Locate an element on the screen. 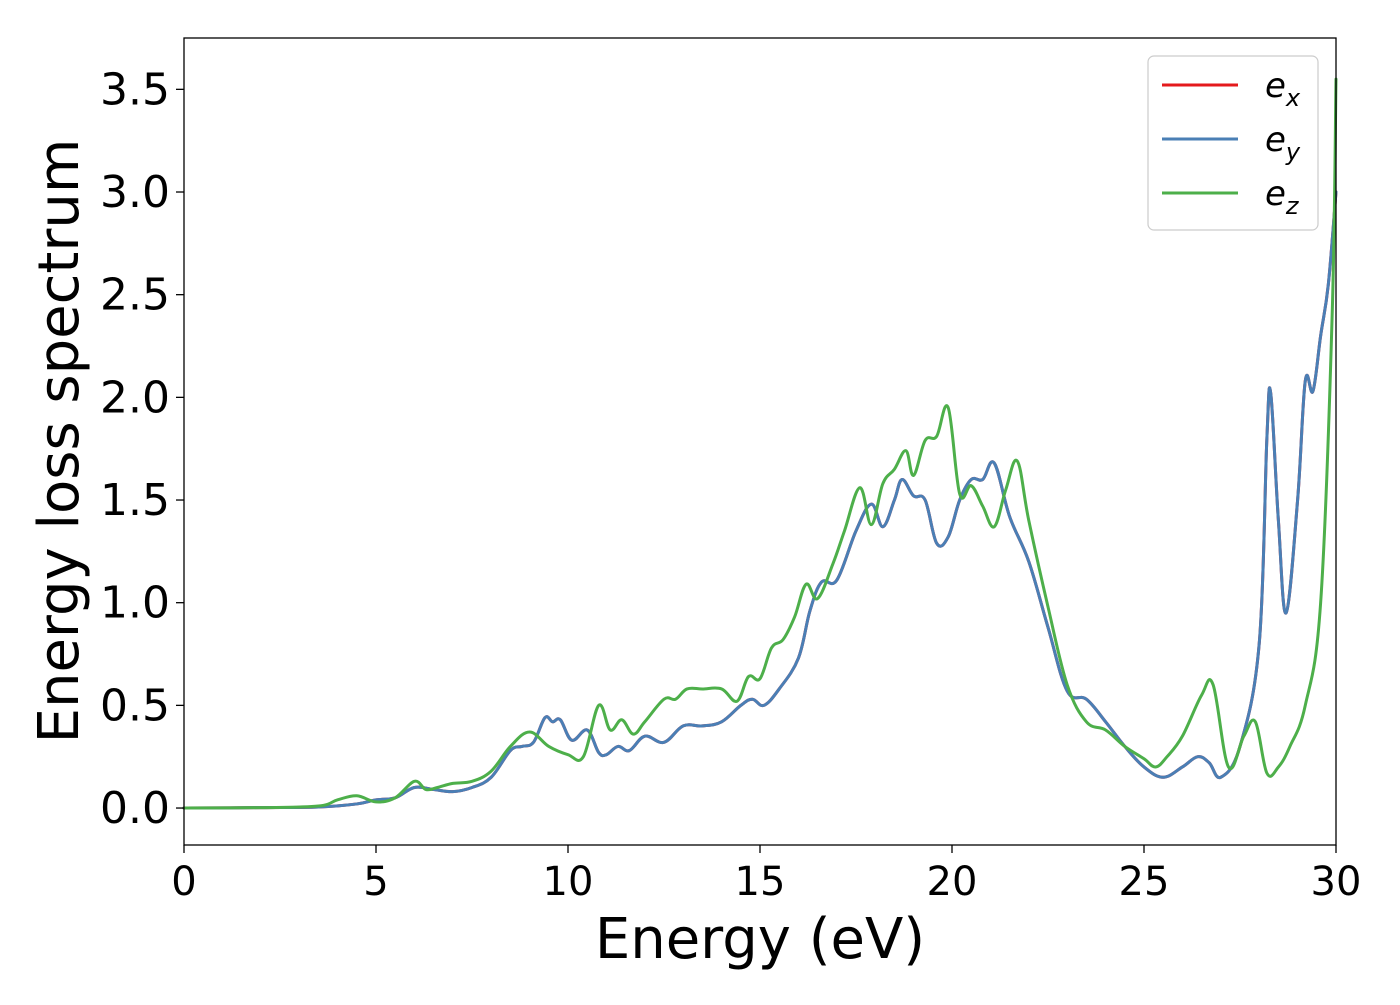  y-tick-label: 3.5 is located at coordinates (135, 89).